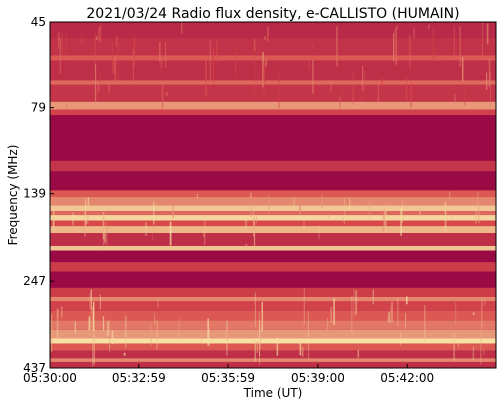 This screenshot has width=504, height=404. I want to click on y-tick-label: 79, so click(38, 108).